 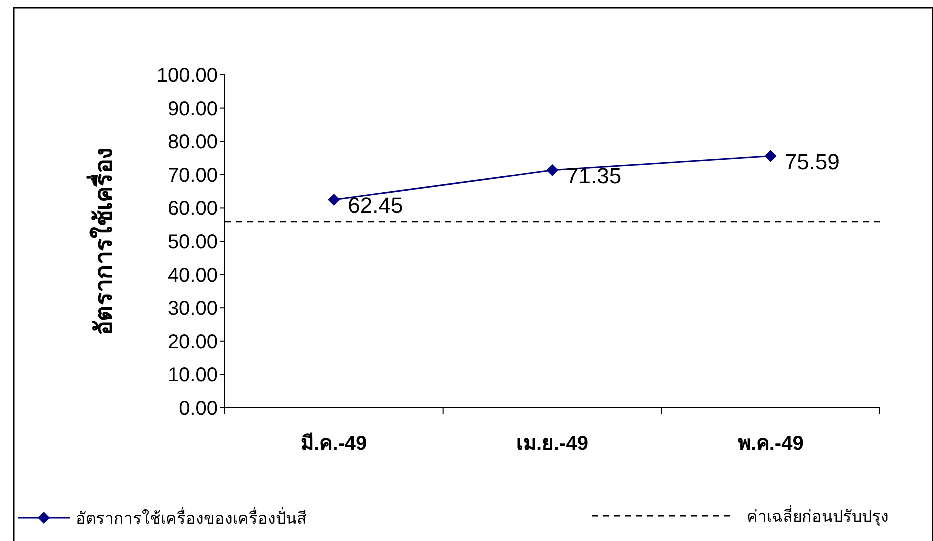 I want to click on y-tick-label: 100.00, so click(x=187, y=76).